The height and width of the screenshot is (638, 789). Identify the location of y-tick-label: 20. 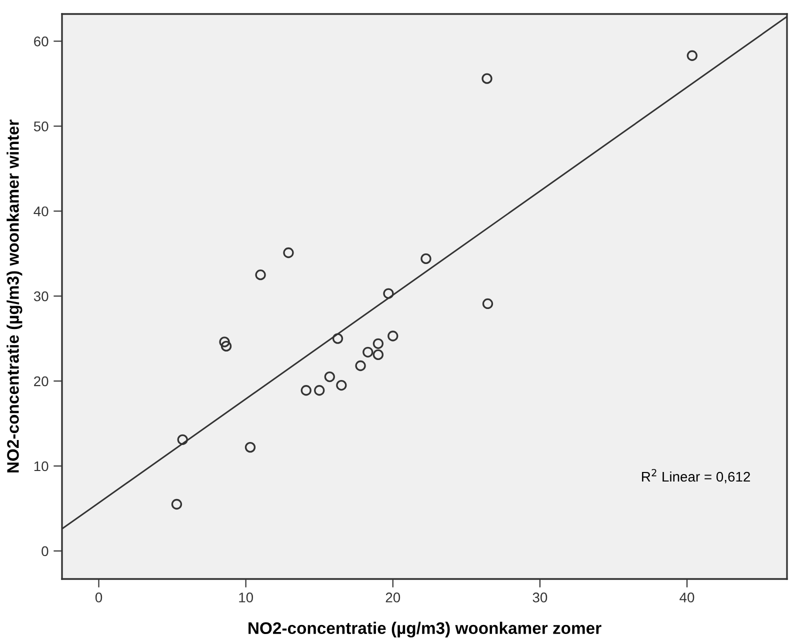
(41, 381).